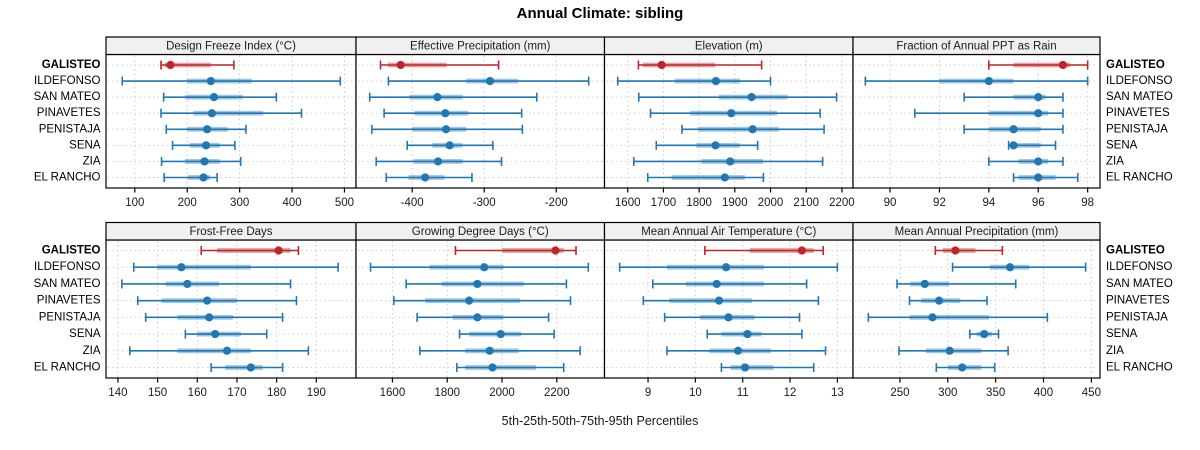  I want to click on axis-tick-label: 1800, so click(447, 393).